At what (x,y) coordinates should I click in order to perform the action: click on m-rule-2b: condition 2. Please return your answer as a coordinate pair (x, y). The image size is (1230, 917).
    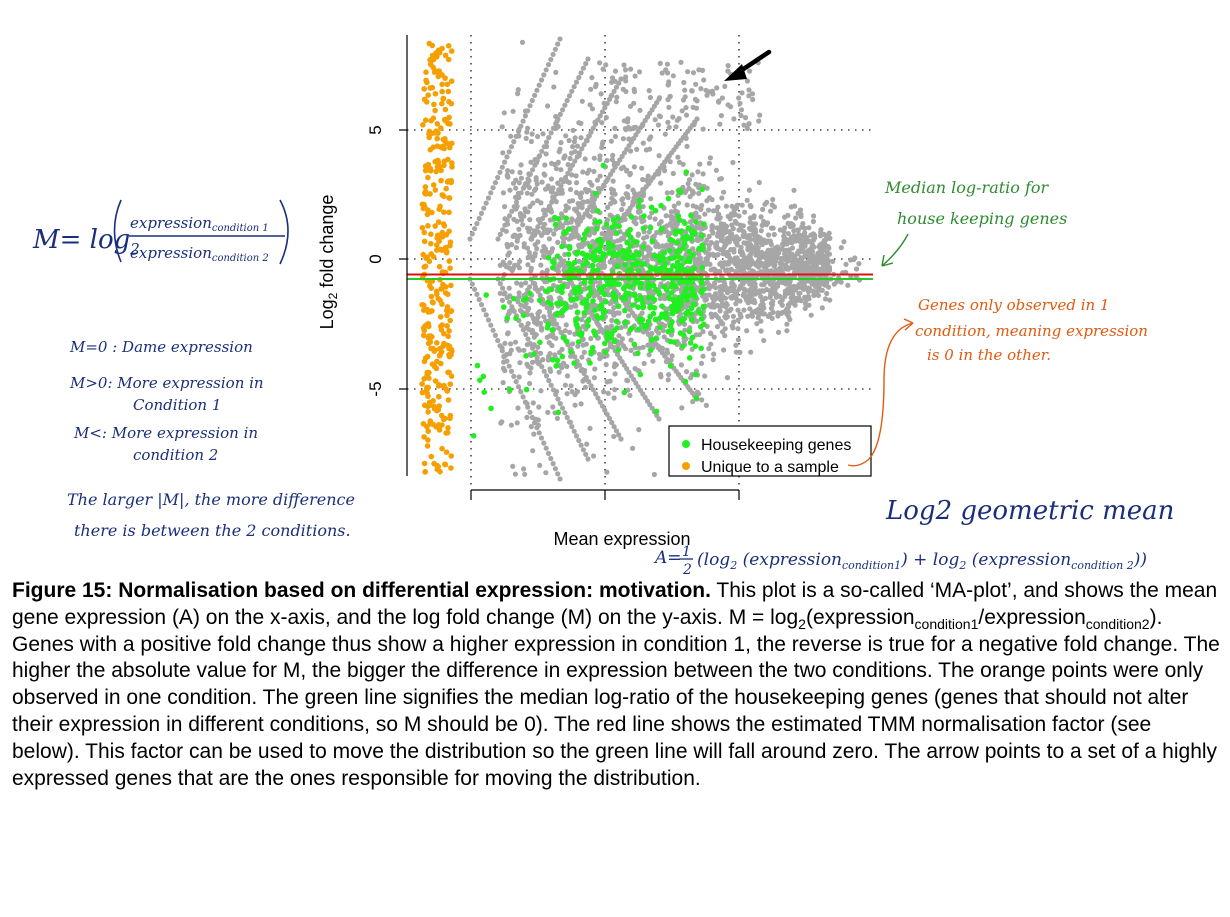
    Looking at the image, I should click on (175, 455).